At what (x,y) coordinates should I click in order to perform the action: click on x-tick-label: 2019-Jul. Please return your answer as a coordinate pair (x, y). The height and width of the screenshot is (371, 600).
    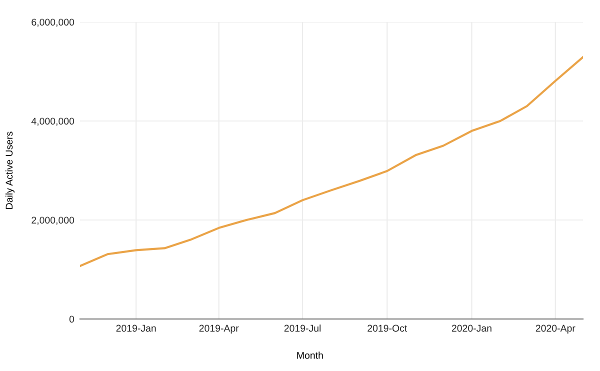
    Looking at the image, I should click on (302, 328).